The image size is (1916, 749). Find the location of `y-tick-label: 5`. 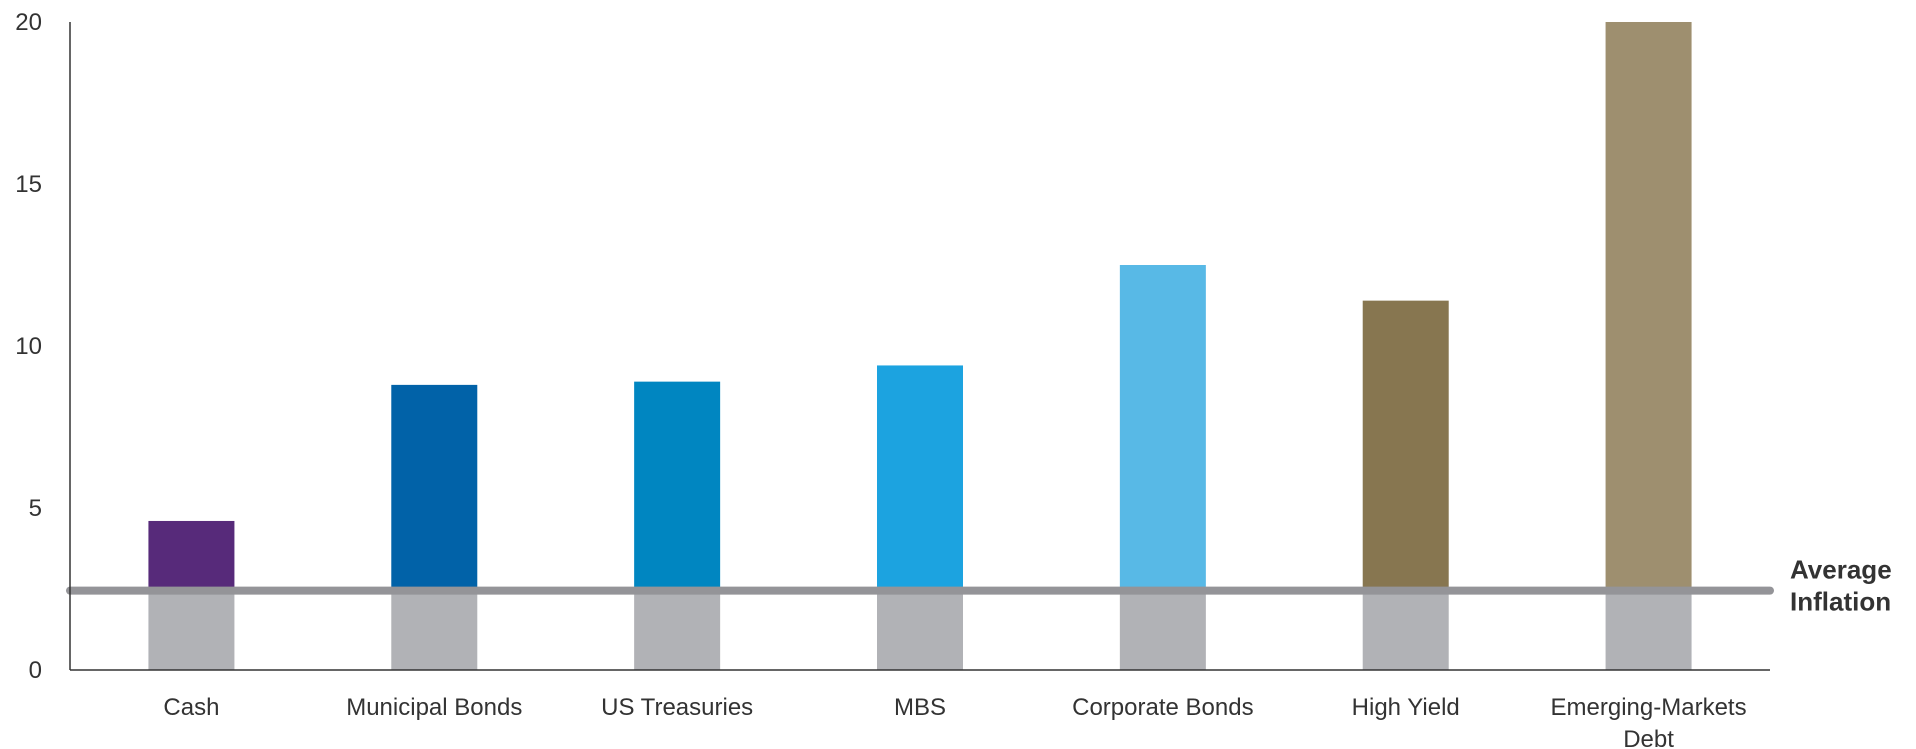

y-tick-label: 5 is located at coordinates (35, 508).